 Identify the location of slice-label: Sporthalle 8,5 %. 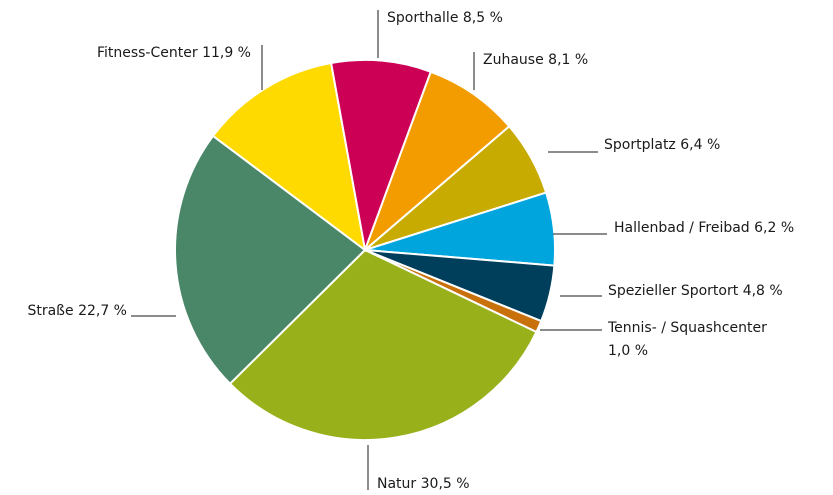
(445, 18).